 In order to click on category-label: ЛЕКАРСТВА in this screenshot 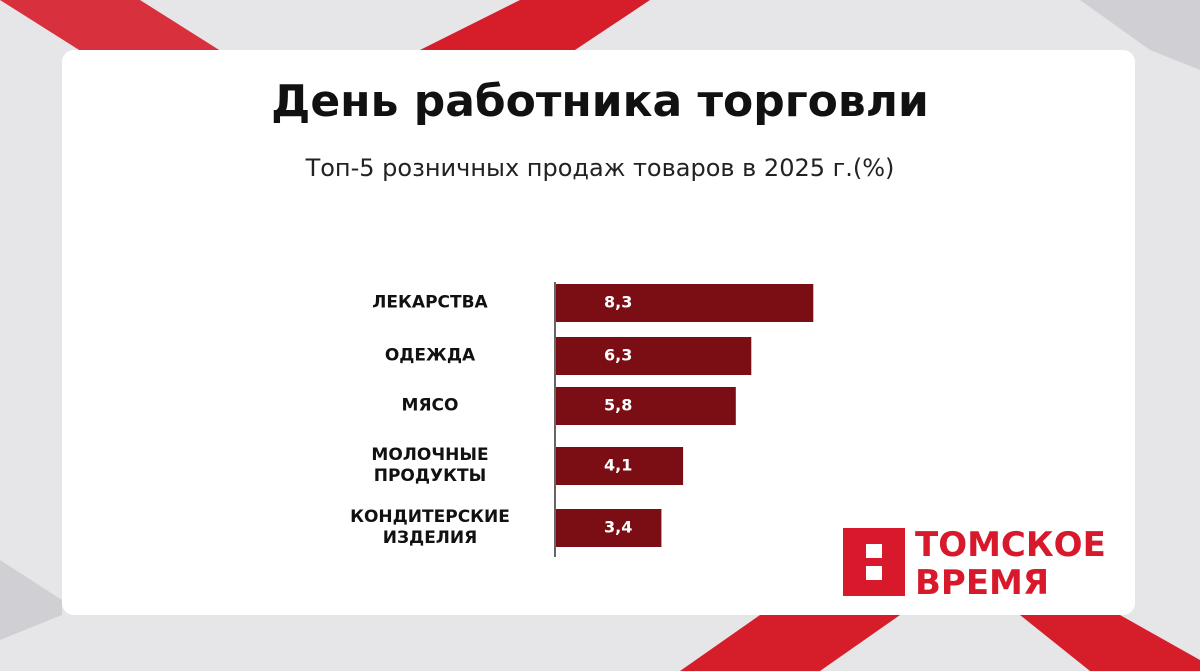, I will do `click(430, 302)`.